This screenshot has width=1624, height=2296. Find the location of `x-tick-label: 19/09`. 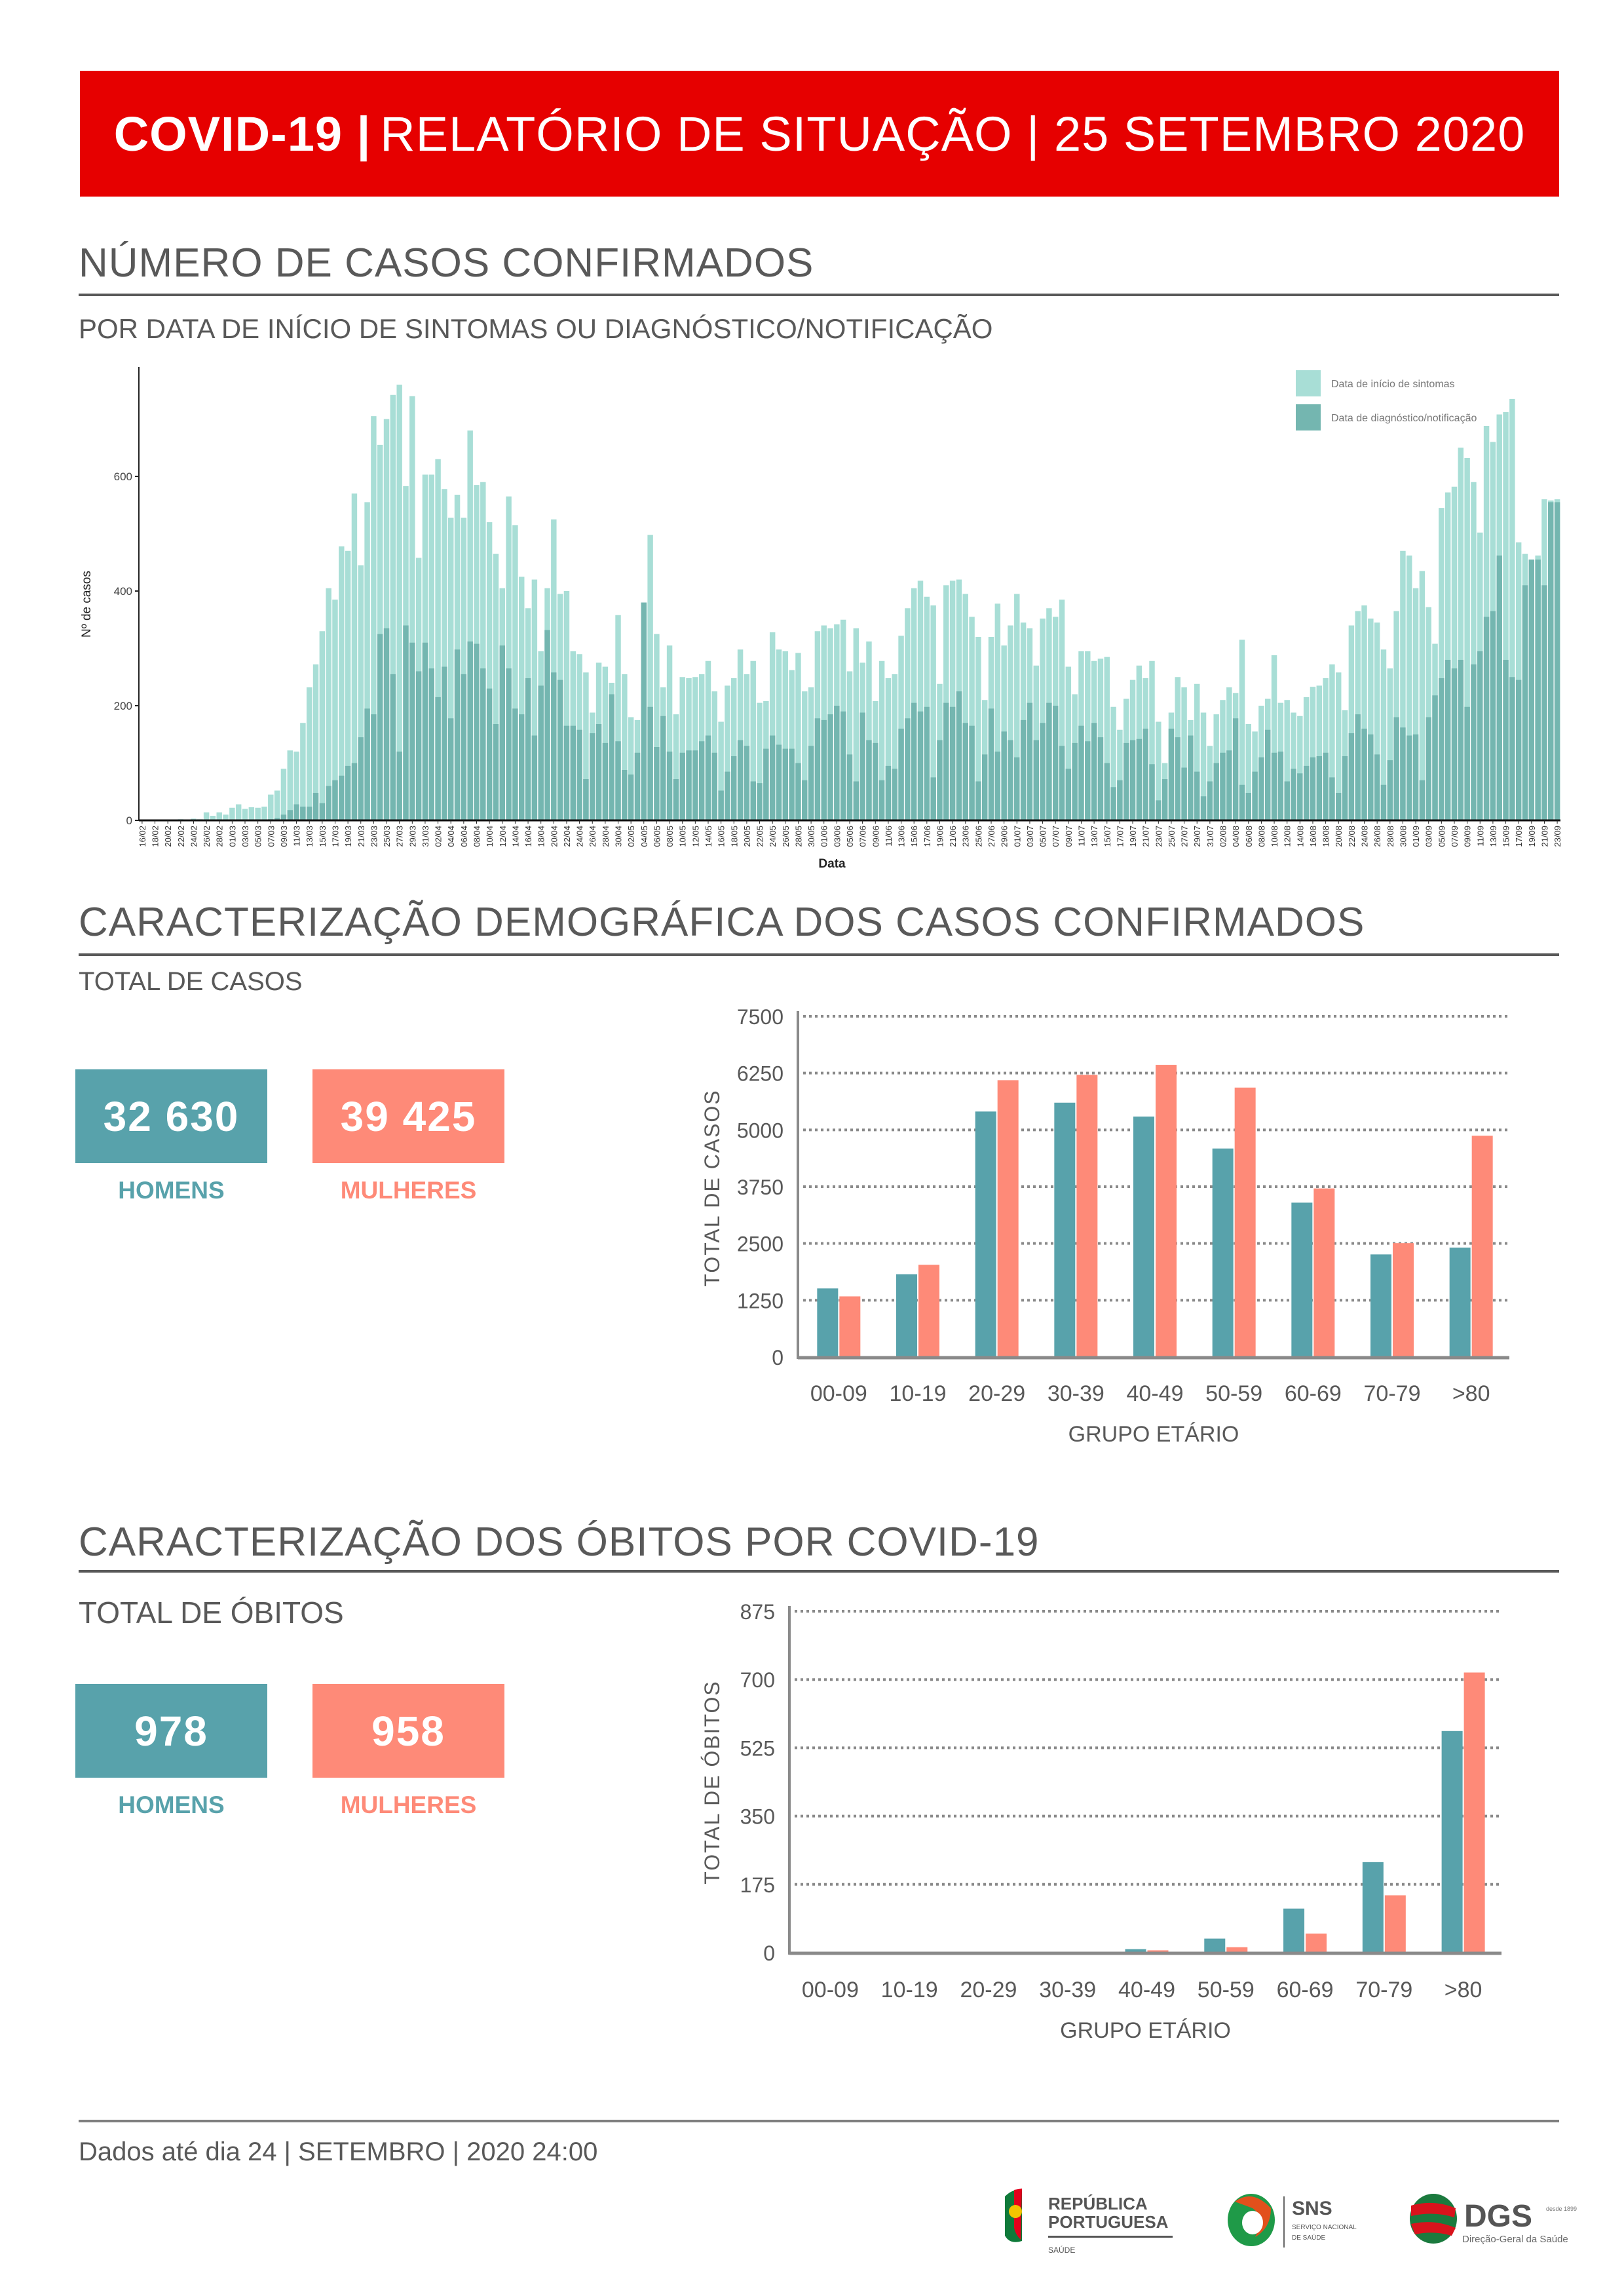

x-tick-label: 19/09 is located at coordinates (1532, 836).